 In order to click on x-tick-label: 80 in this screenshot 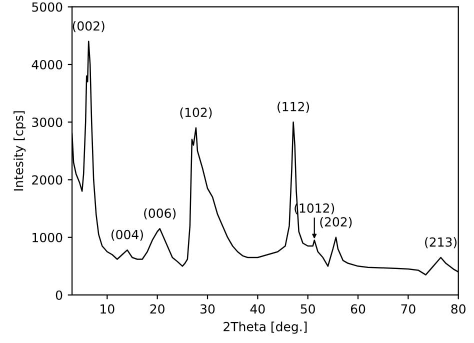, I will do `click(458, 309)`.